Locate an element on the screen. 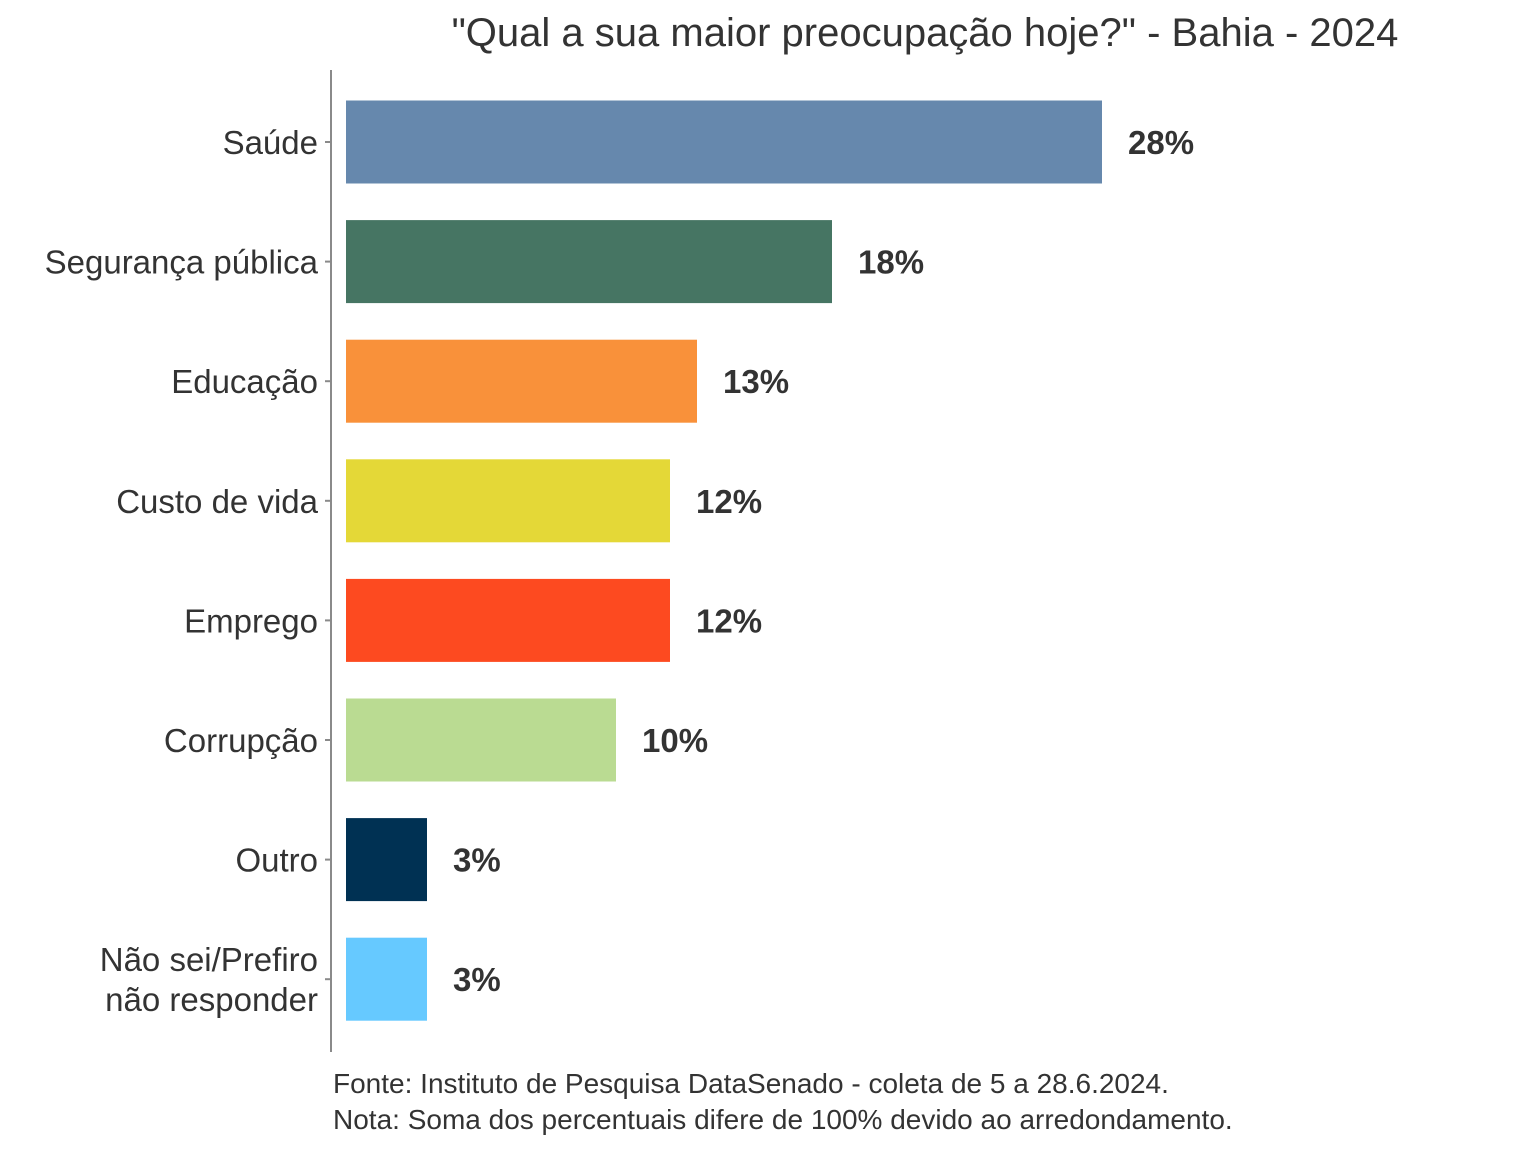 The height and width of the screenshot is (1152, 1536). category-label-2: Educação is located at coordinates (244, 381).